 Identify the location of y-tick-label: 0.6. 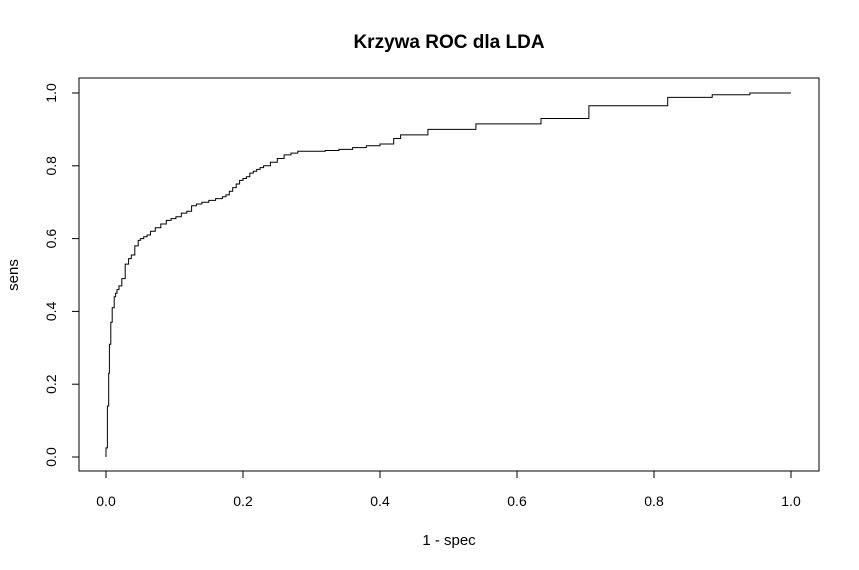
(51, 239).